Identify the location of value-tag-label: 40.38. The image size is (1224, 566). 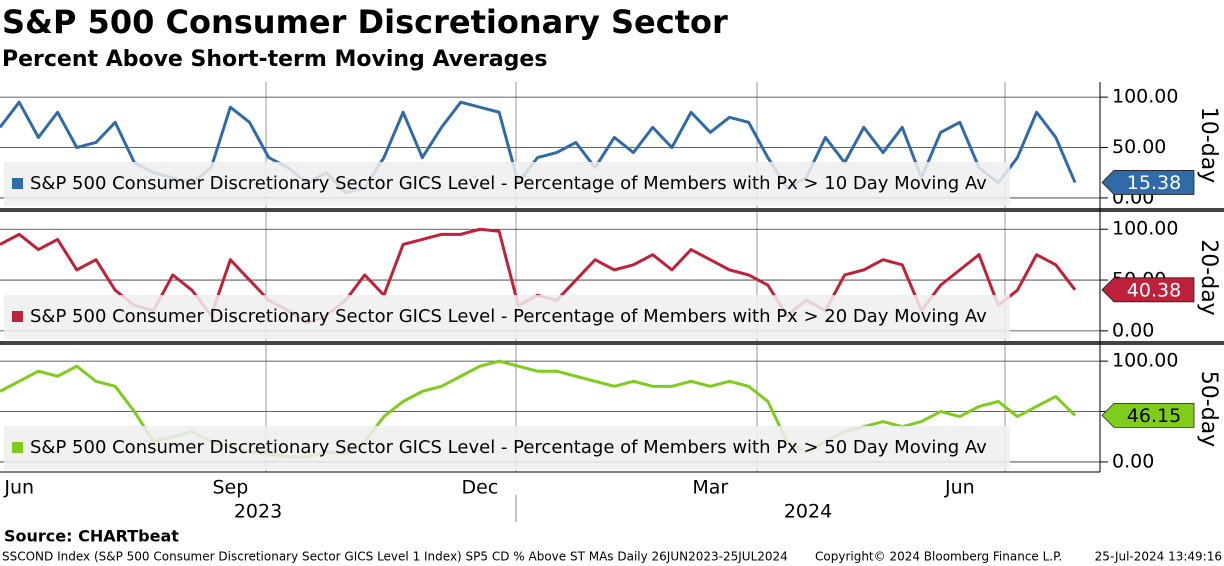
(1154, 290).